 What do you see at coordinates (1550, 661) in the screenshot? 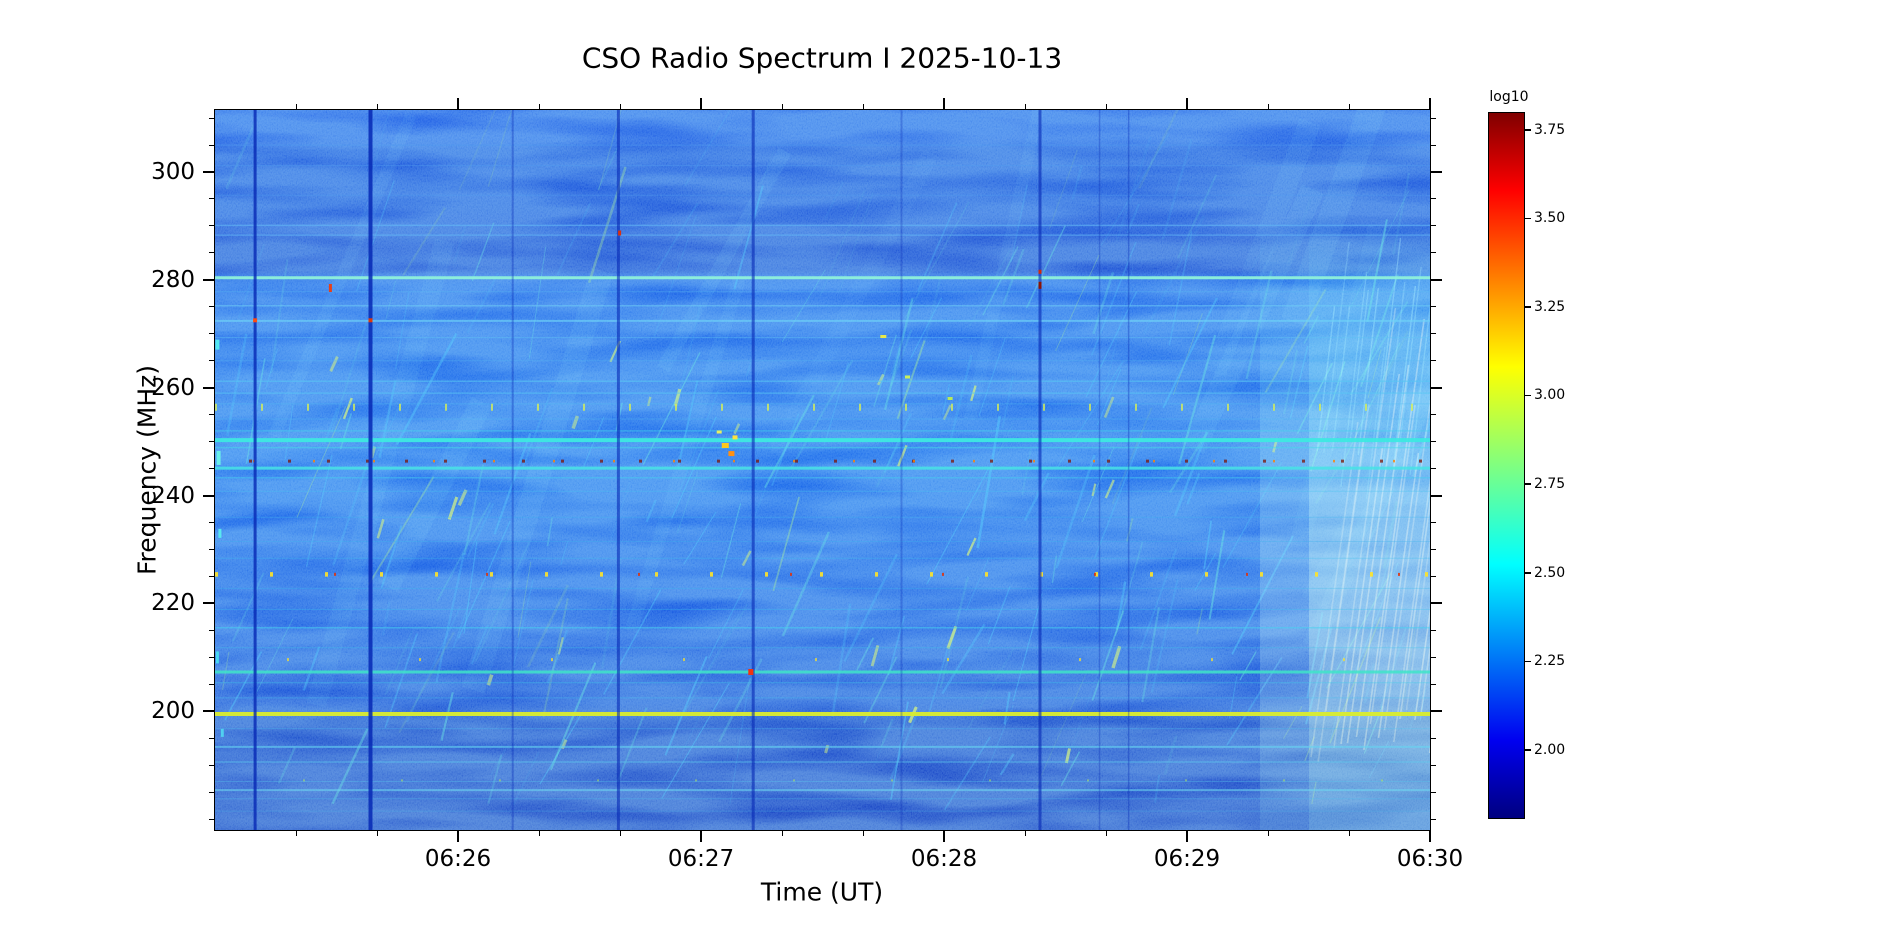
I see `colorbar-tick-label: 2.25` at bounding box center [1550, 661].